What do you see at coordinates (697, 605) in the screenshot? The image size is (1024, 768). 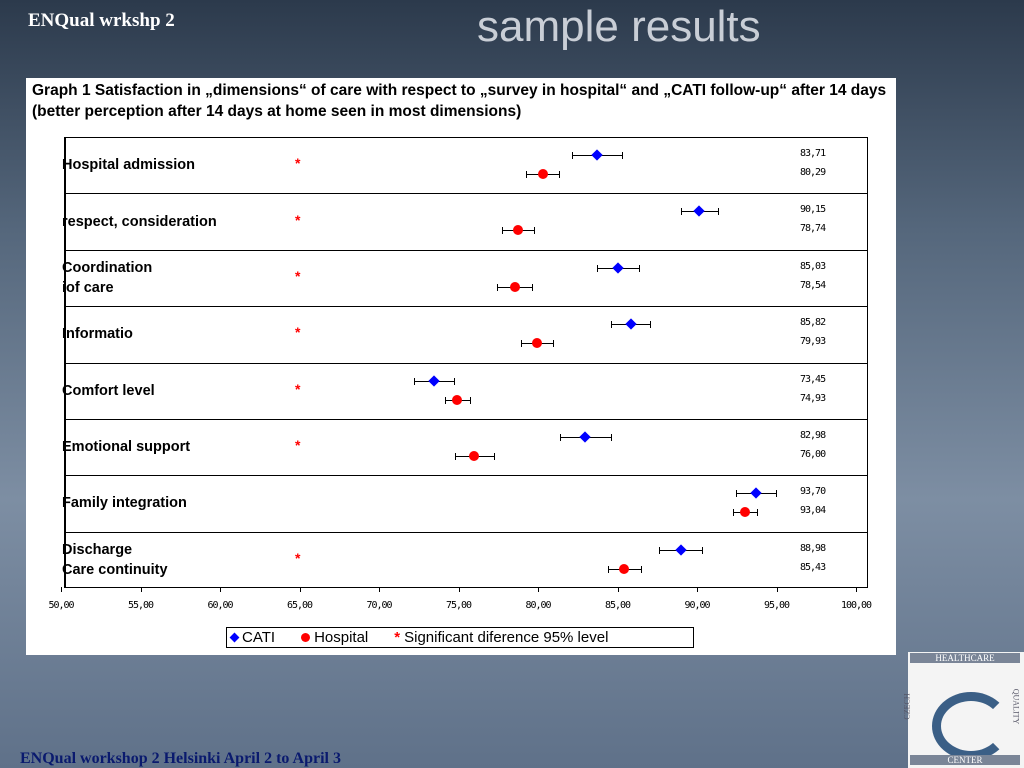 I see `x-tick-label: 90,00` at bounding box center [697, 605].